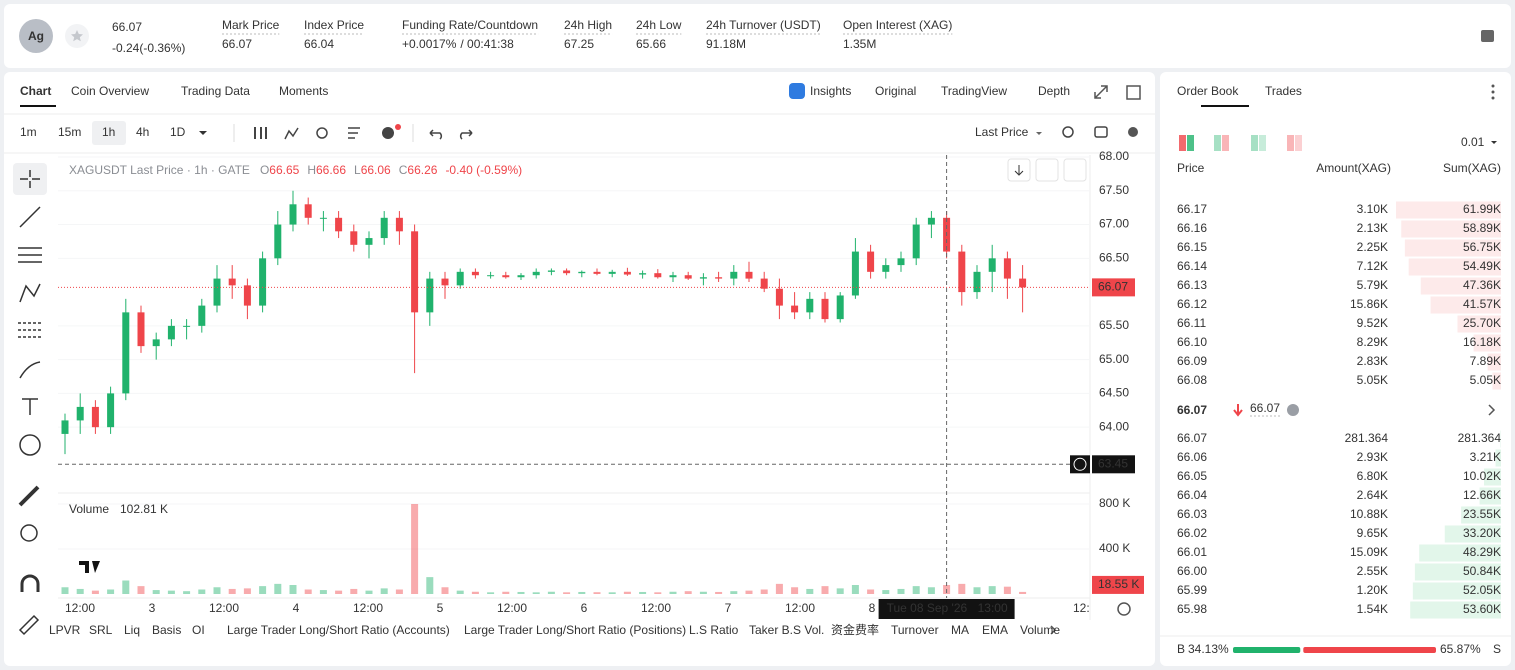 The height and width of the screenshot is (670, 1515). I want to click on indicator: EMA, so click(995, 630).